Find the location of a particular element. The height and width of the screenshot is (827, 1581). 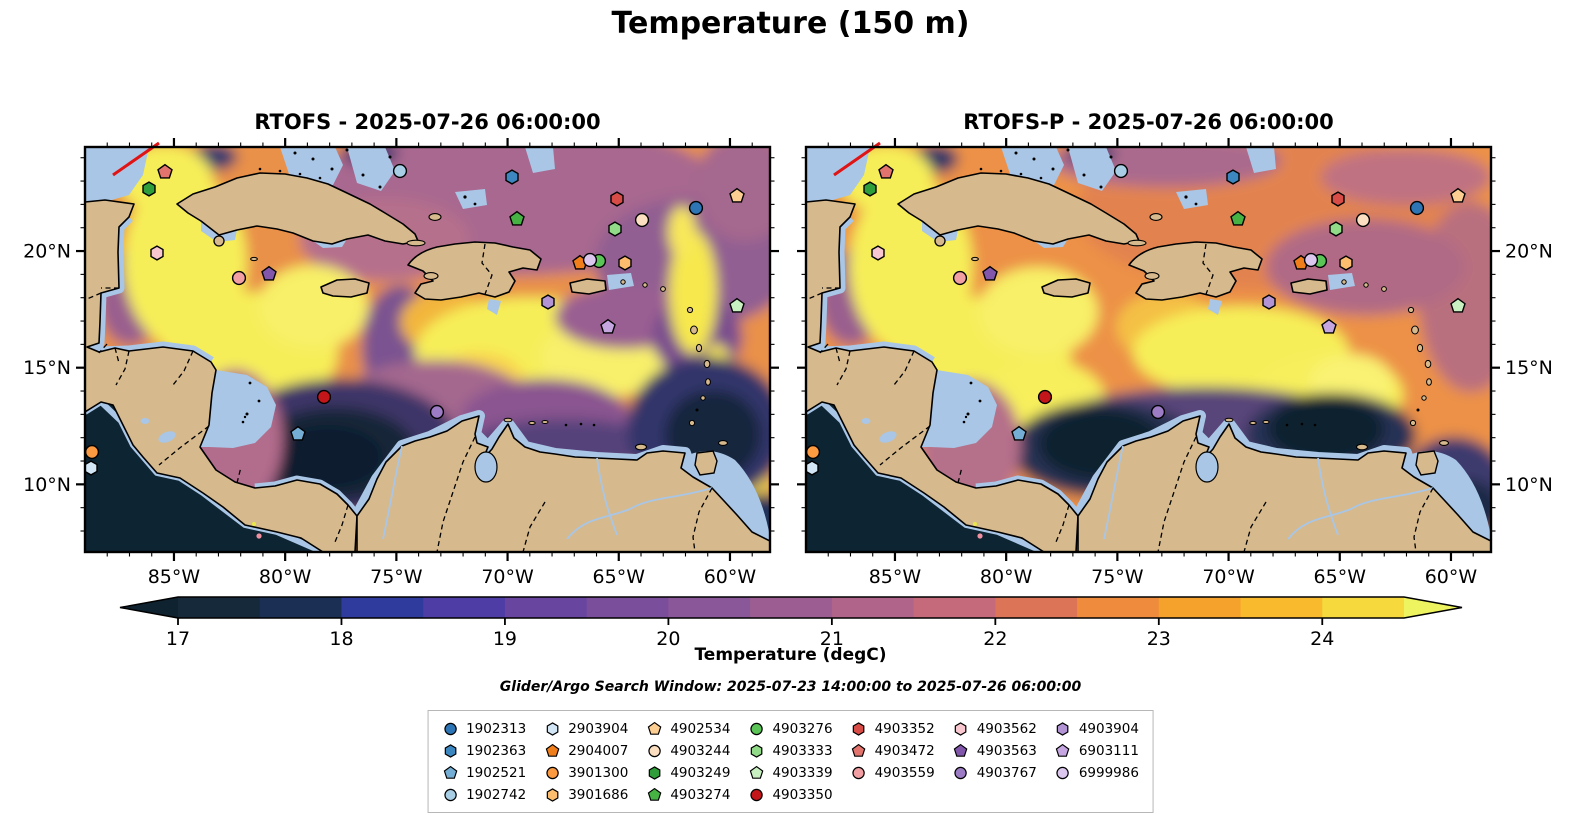

legend-item-3901686: 3901686 is located at coordinates (586, 794).